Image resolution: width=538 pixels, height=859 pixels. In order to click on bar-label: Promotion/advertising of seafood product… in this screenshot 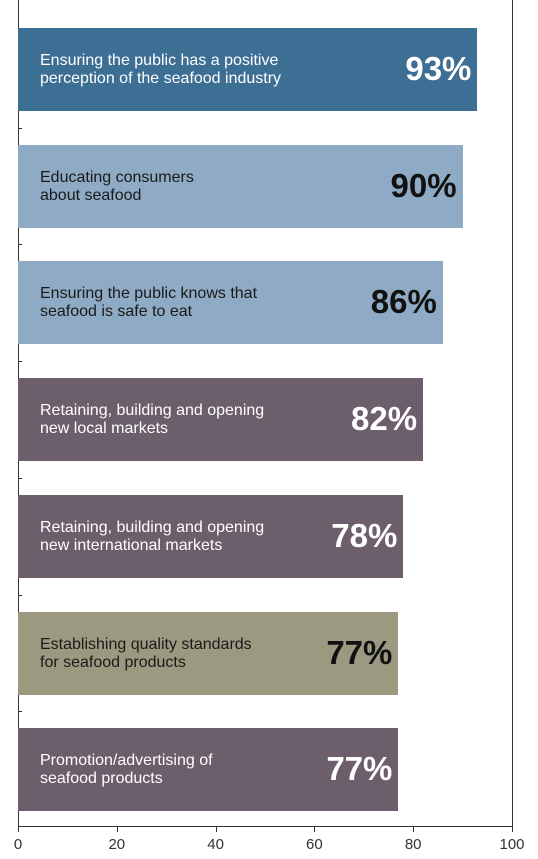, I will do `click(126, 770)`.